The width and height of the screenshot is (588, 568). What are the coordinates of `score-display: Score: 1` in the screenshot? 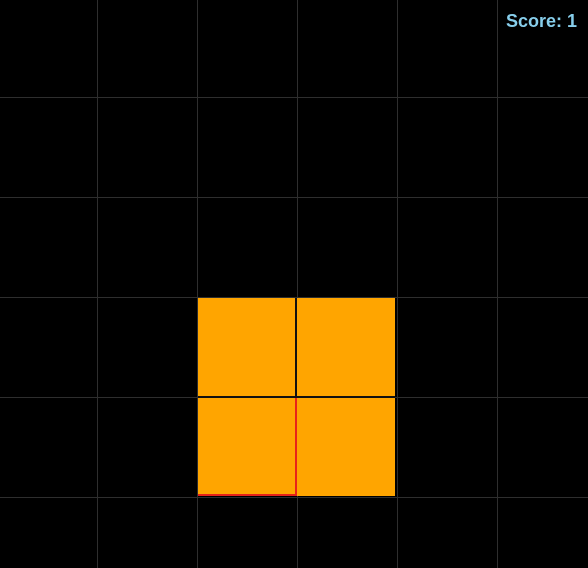 It's located at (541, 21).